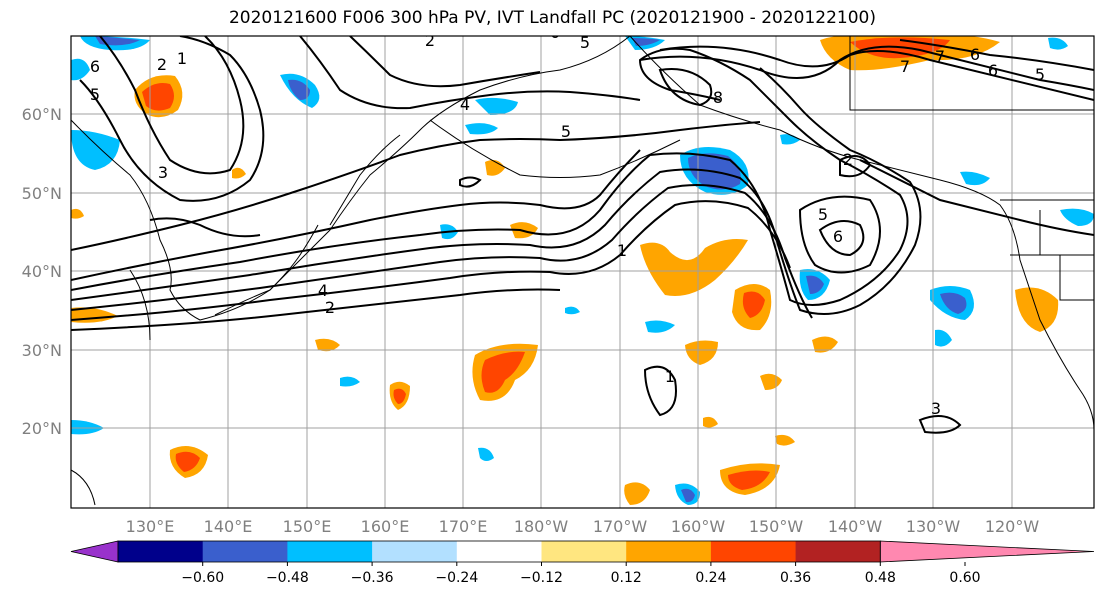 This screenshot has width=1105, height=601. I want to click on latitude-label: 40°N, so click(42, 271).